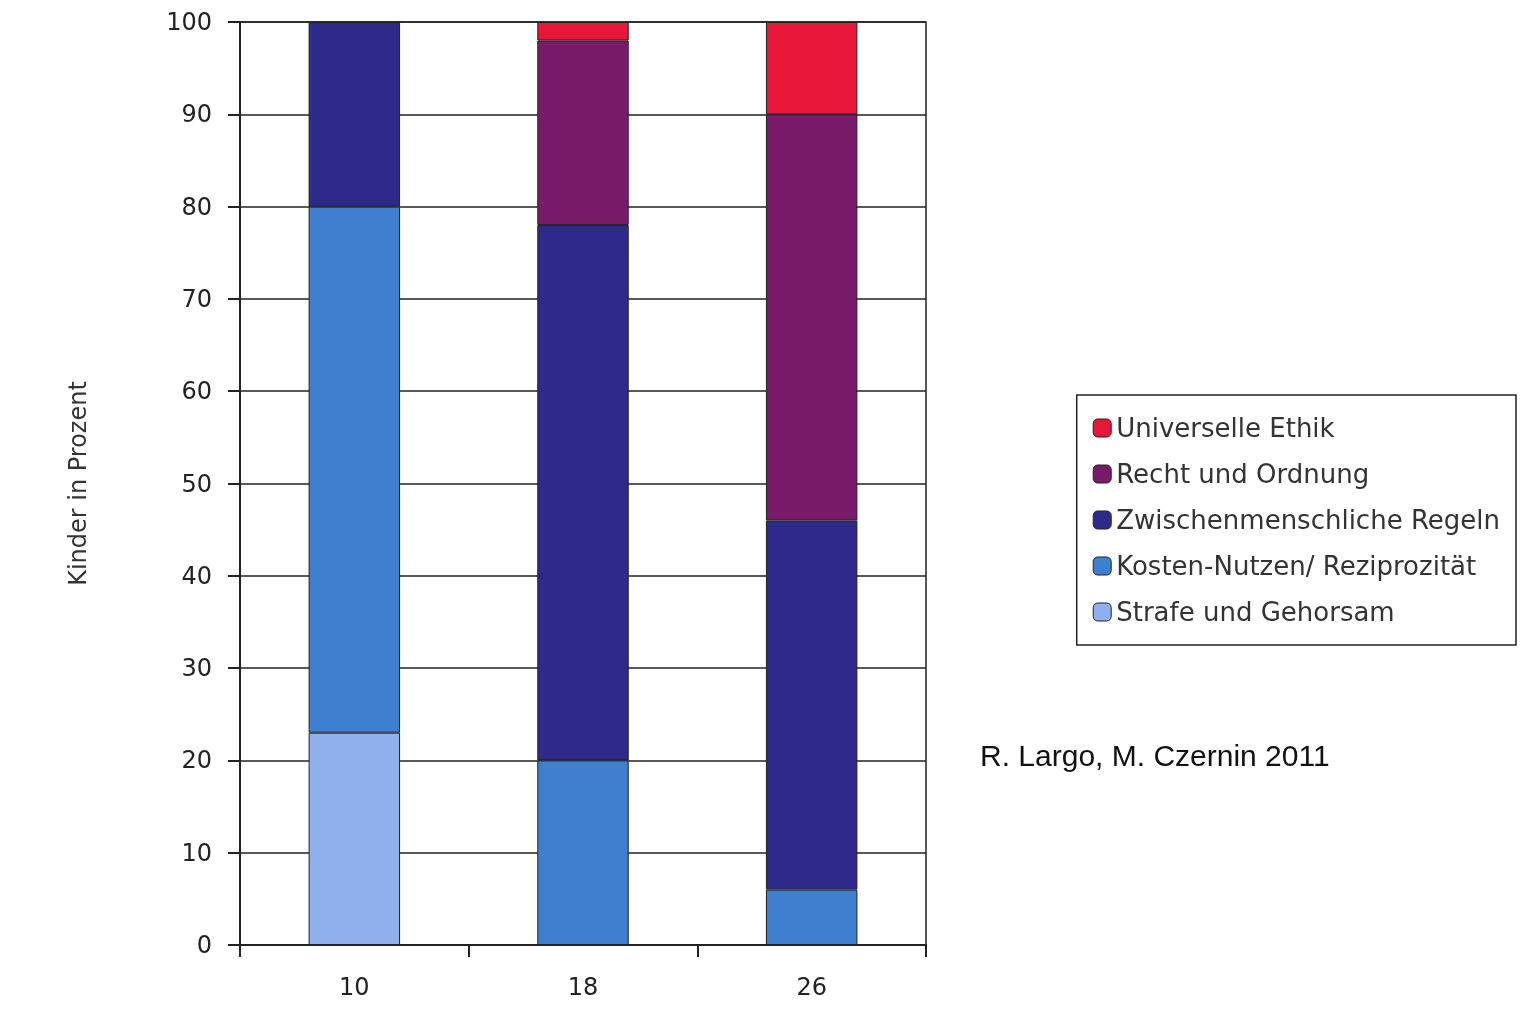 This screenshot has width=1524, height=1036. What do you see at coordinates (78, 483) in the screenshot?
I see `y-axis-title: Kinder in Prozent` at bounding box center [78, 483].